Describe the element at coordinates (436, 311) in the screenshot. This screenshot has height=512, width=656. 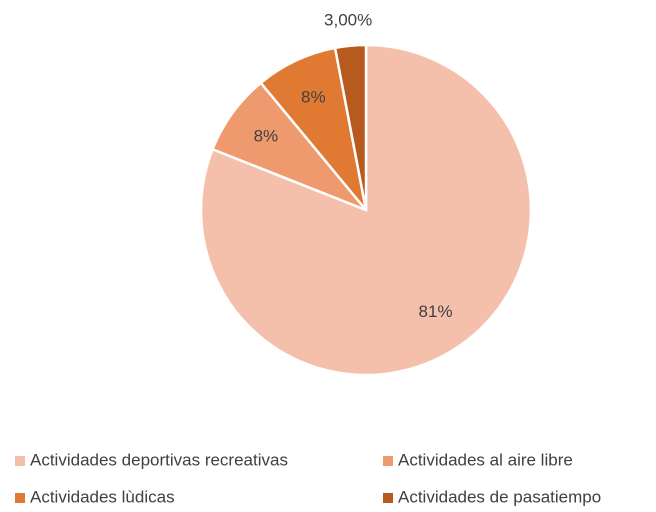
I see `data-label: 81%` at that location.